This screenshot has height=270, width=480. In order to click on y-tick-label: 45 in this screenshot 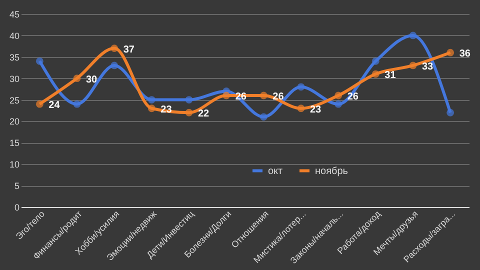, I will do `click(14, 15)`.